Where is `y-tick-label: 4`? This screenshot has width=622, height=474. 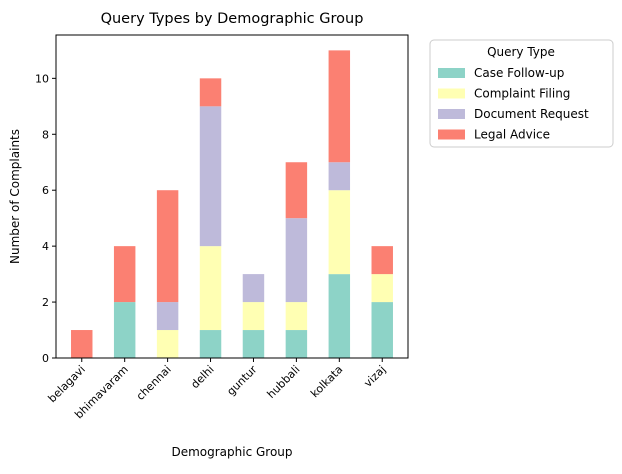 y-tick-label: 4 is located at coordinates (45, 246).